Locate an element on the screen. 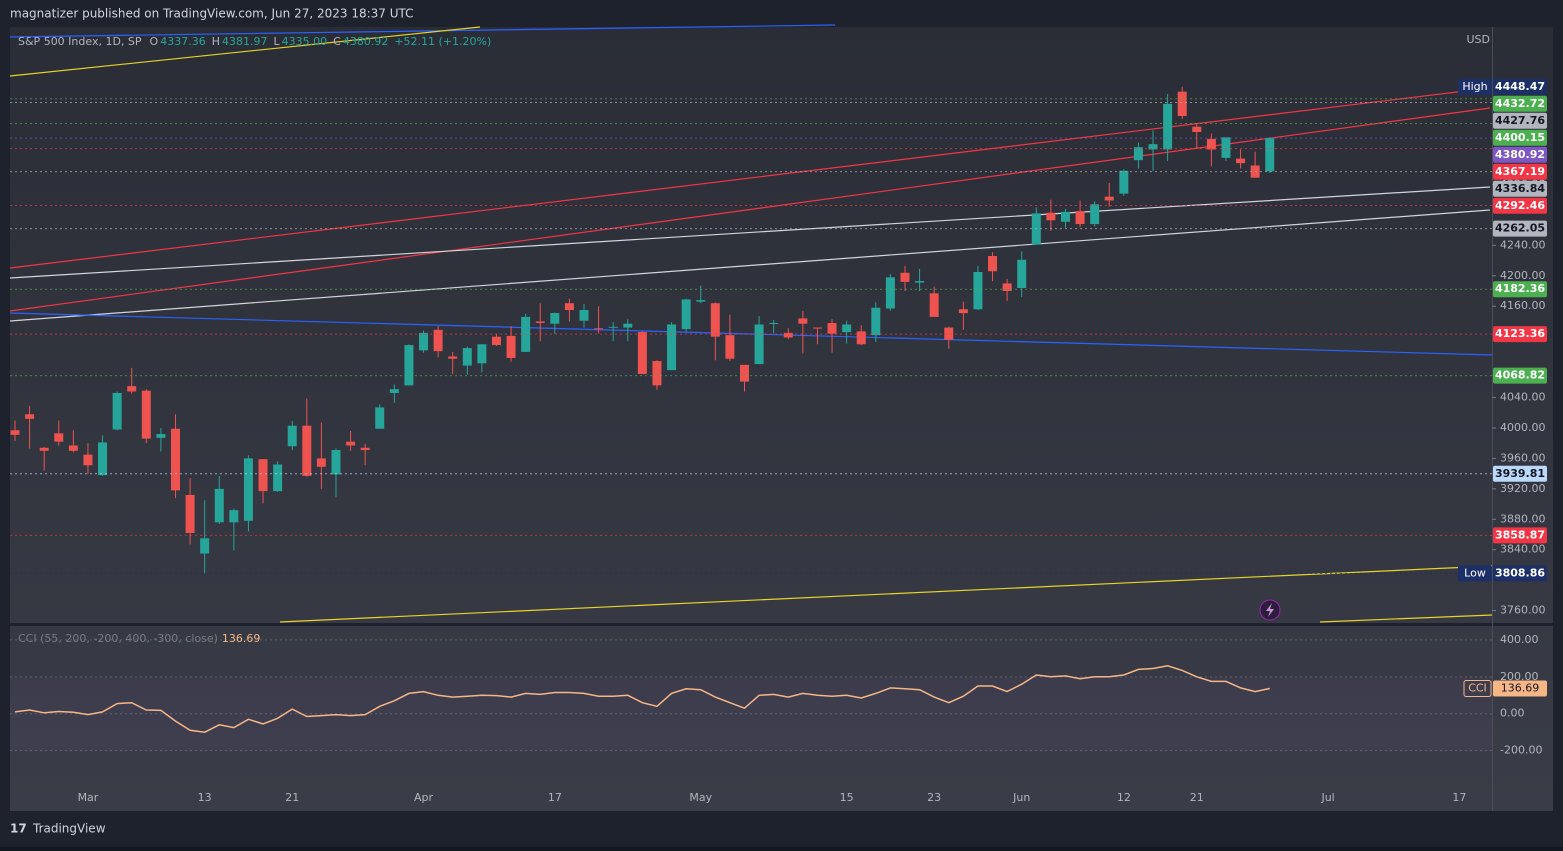  x-tick-label: 17 is located at coordinates (1459, 797).